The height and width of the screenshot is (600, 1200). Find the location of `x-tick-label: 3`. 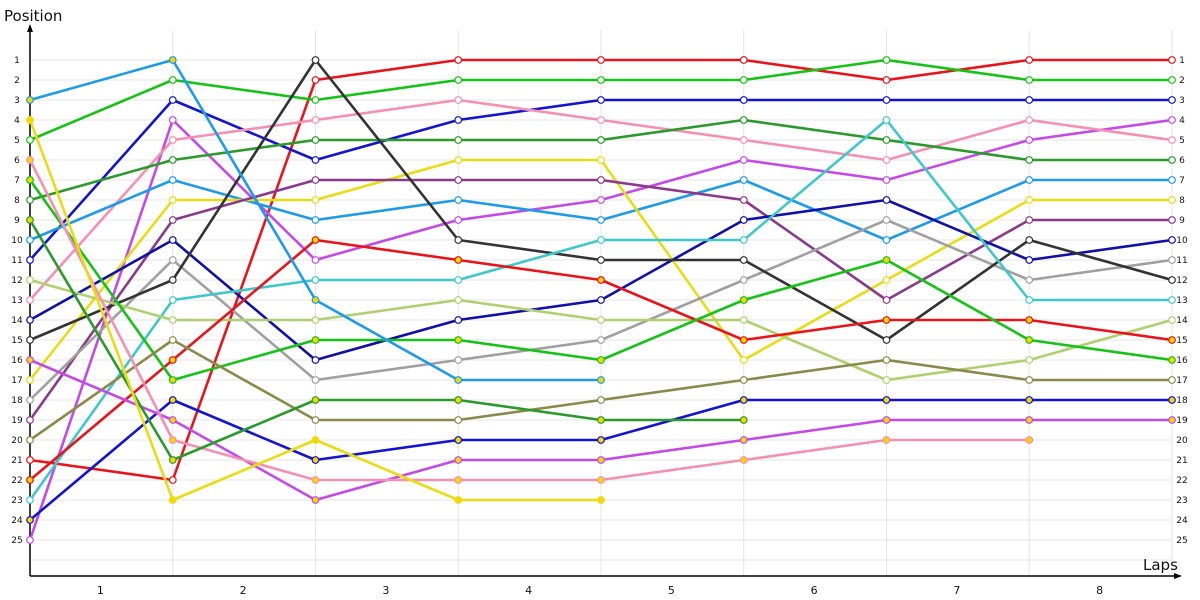

x-tick-label: 3 is located at coordinates (385, 590).